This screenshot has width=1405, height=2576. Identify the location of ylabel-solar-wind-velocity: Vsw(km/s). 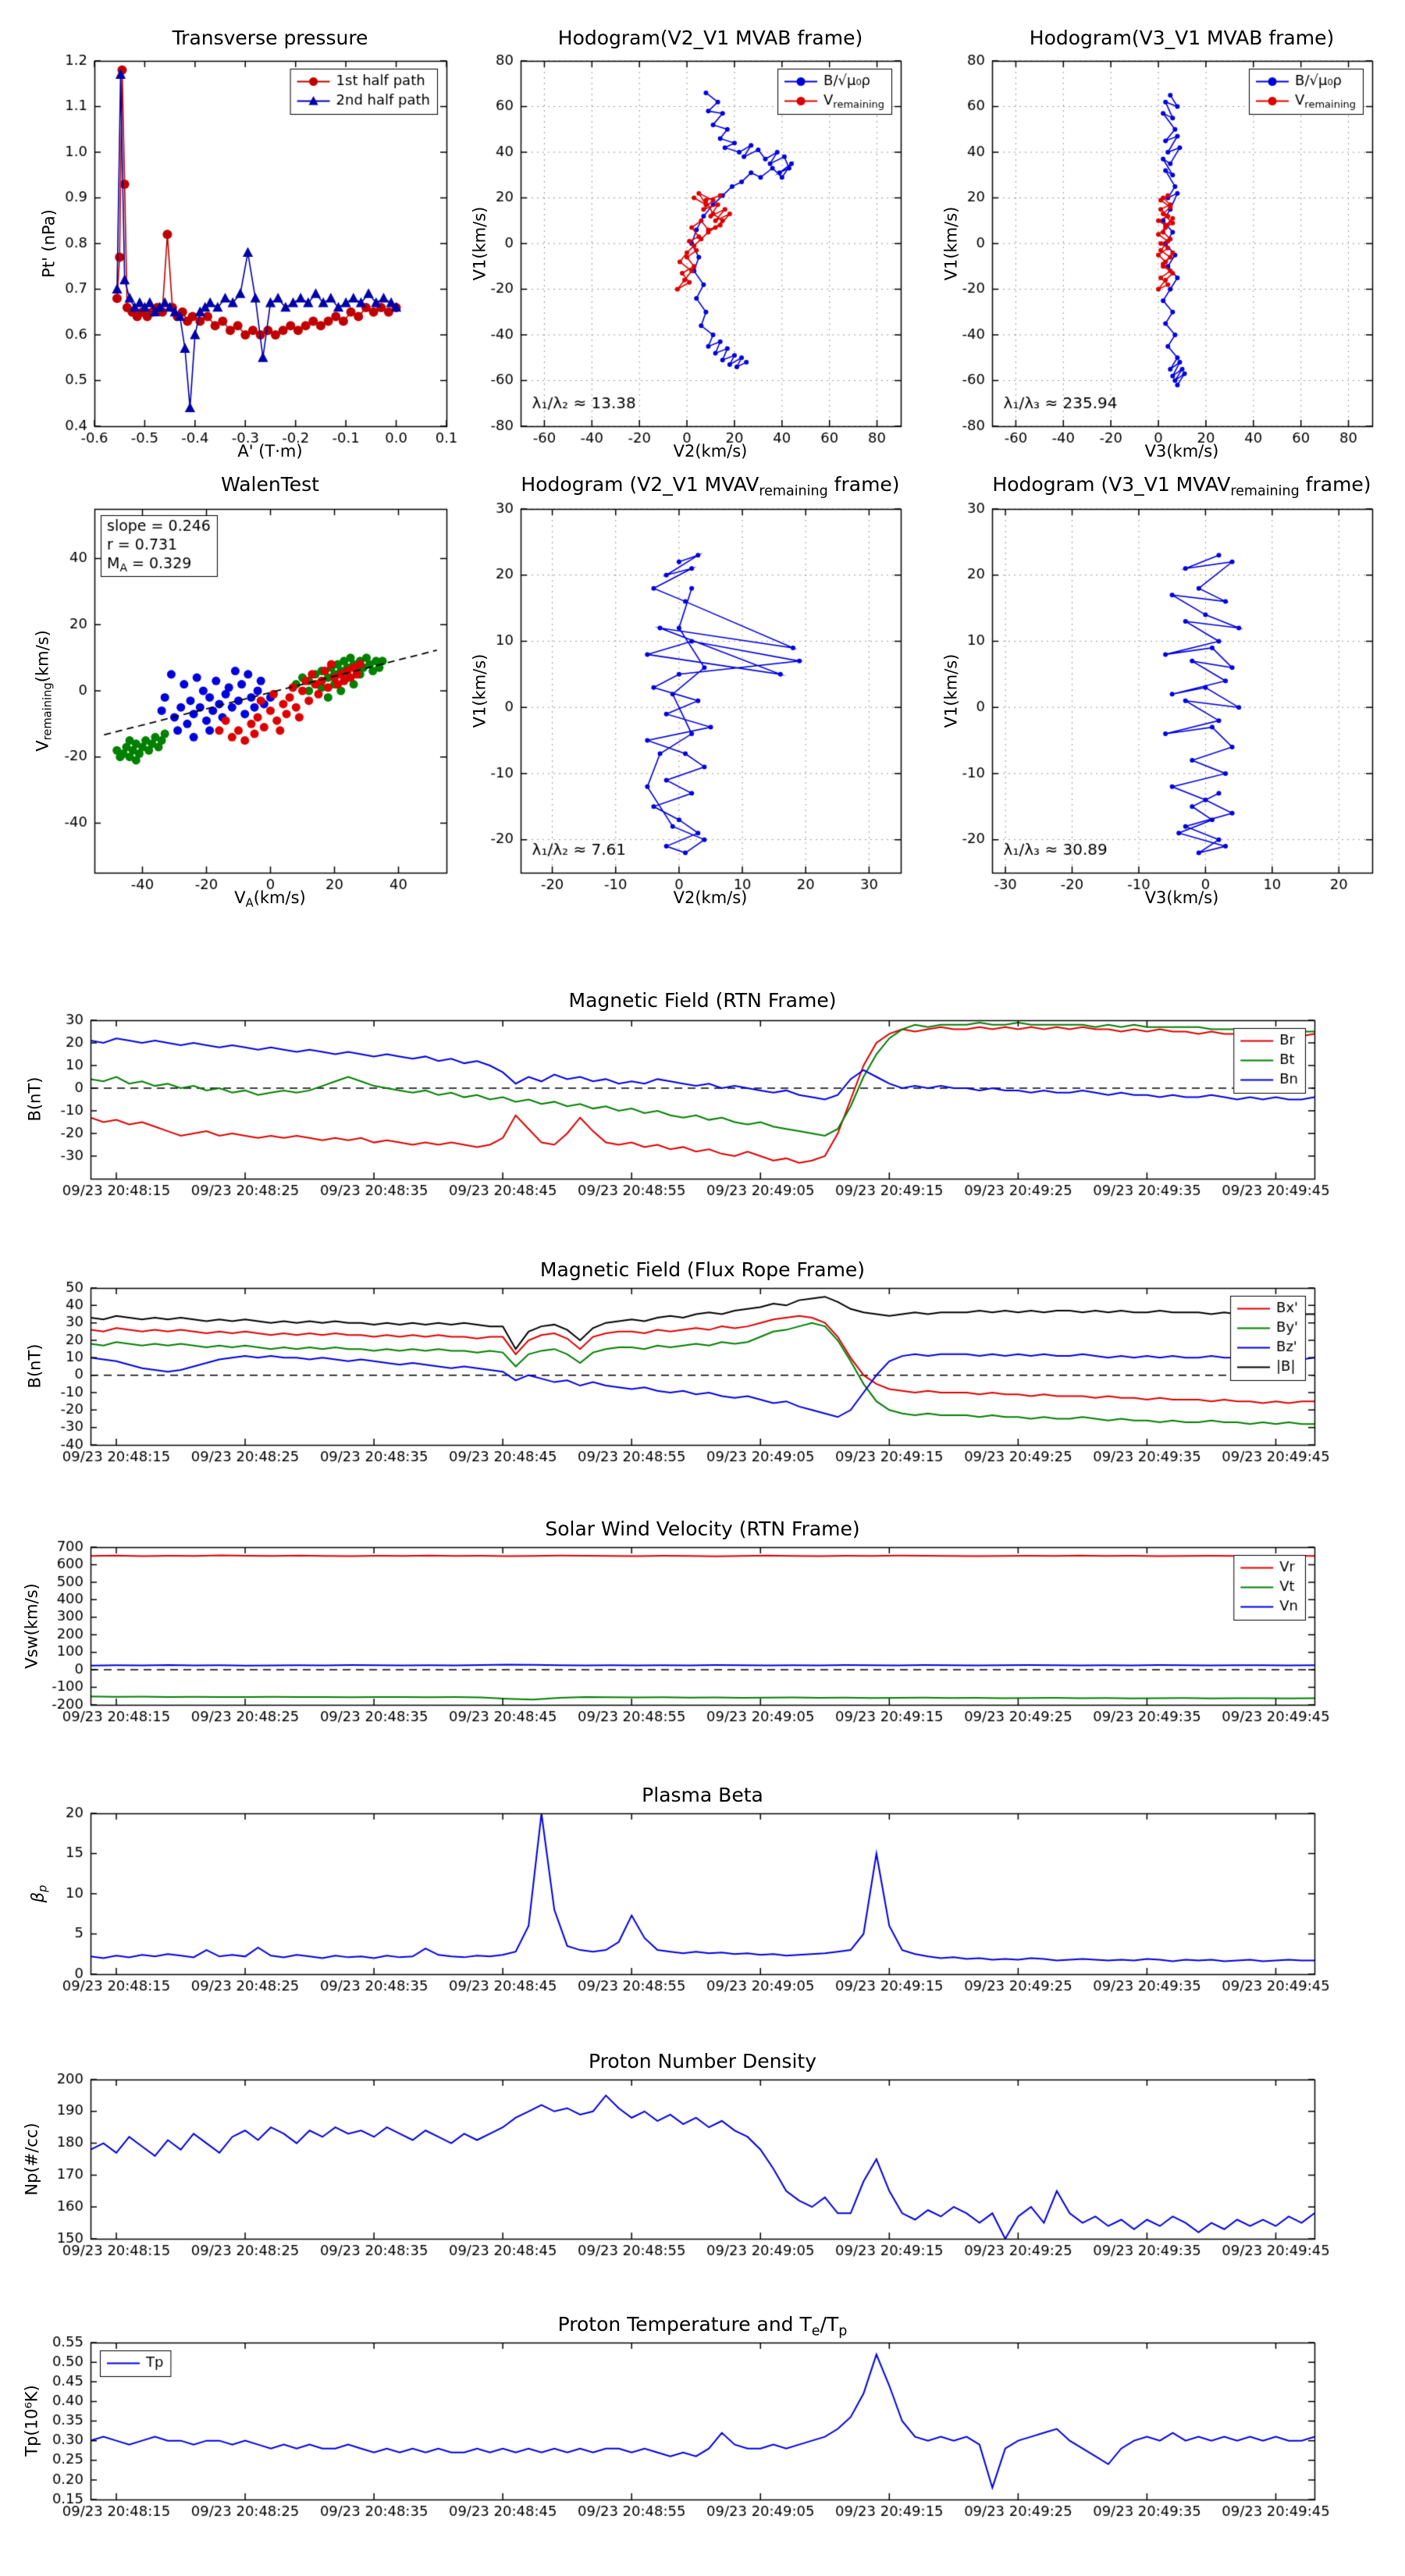
(32, 1626).